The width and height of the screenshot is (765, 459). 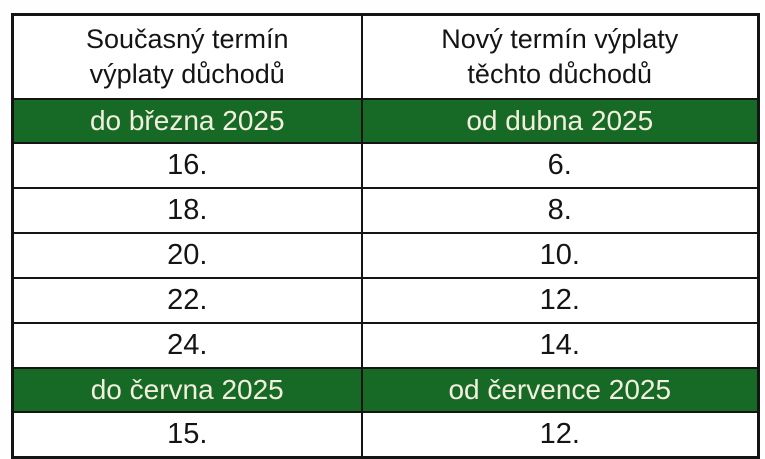 What do you see at coordinates (187, 345) in the screenshot?
I see `date-cell: 24.` at bounding box center [187, 345].